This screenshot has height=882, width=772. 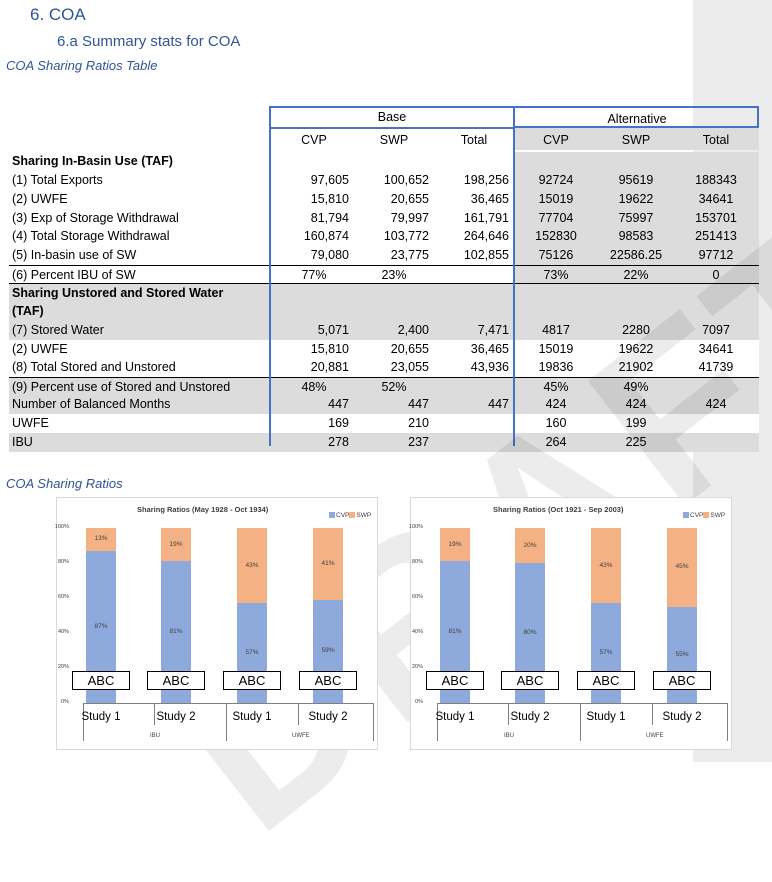 I want to click on y-tick-label: 80%, so click(x=63, y=562).